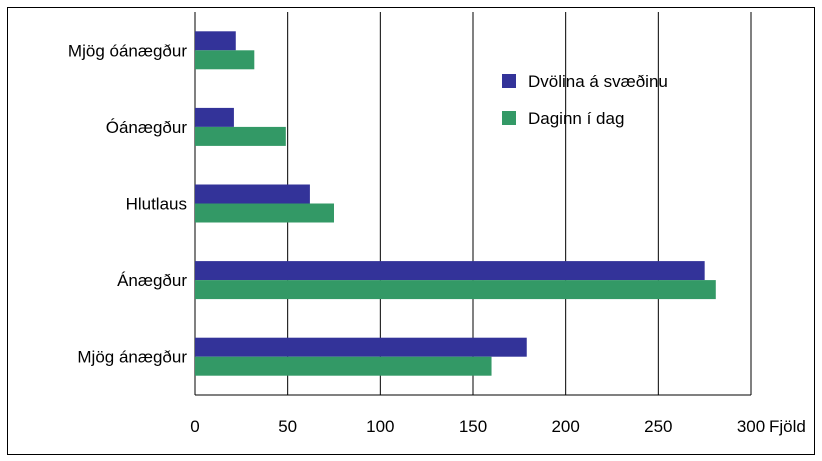  What do you see at coordinates (598, 81) in the screenshot?
I see `legend-label: Dvölina á svæðinu` at bounding box center [598, 81].